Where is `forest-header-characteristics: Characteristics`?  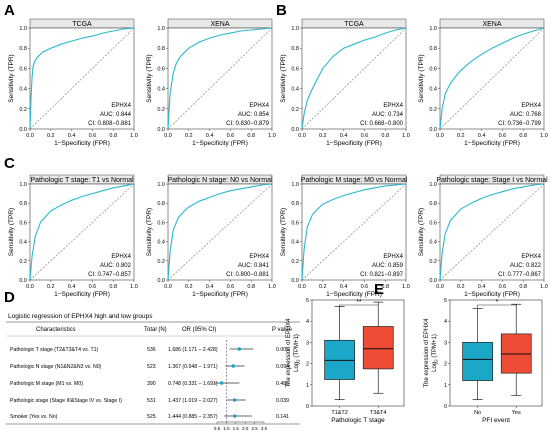
forest-header-characteristics: Characteristics is located at coordinates (56, 330).